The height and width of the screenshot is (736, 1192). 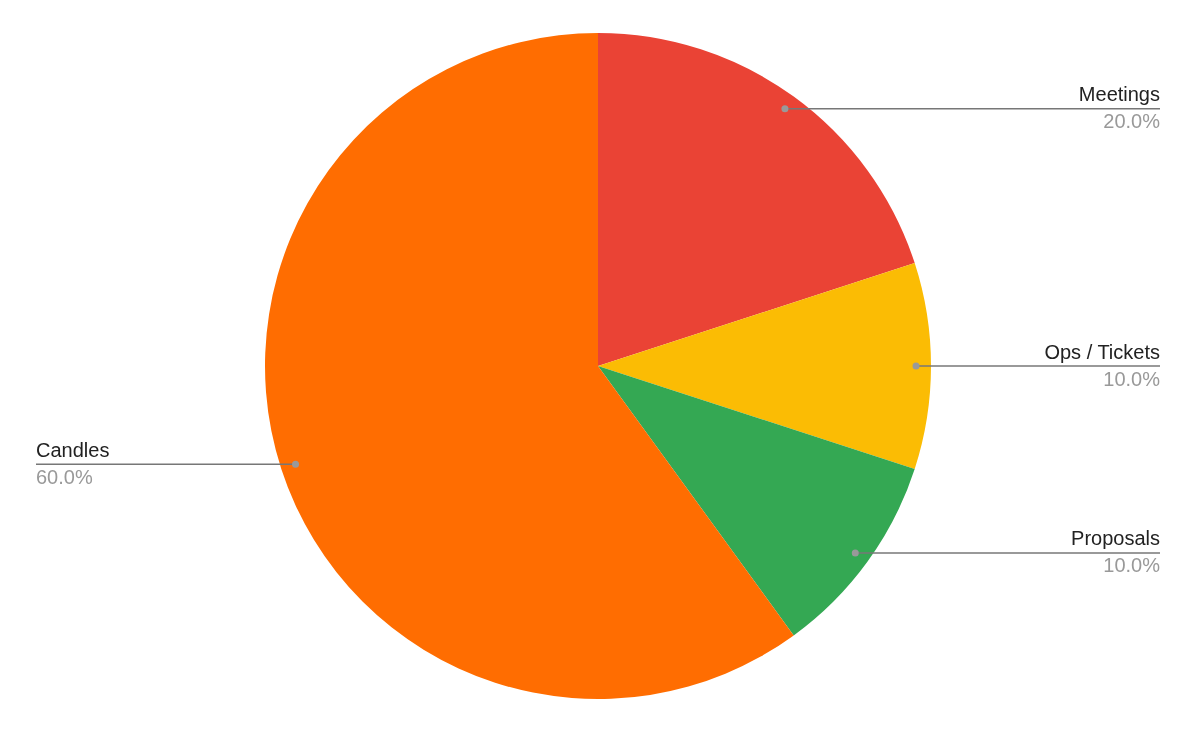 What do you see at coordinates (1115, 538) in the screenshot?
I see `slice-label: Proposals` at bounding box center [1115, 538].